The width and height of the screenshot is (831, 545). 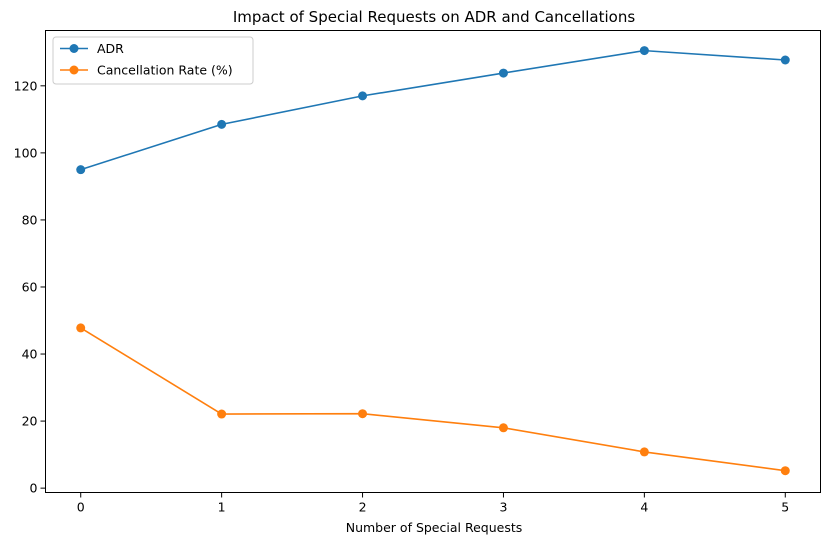 What do you see at coordinates (165, 70) in the screenshot?
I see `legend-label-cancellation-rate: Cancellation Rate (%)` at bounding box center [165, 70].